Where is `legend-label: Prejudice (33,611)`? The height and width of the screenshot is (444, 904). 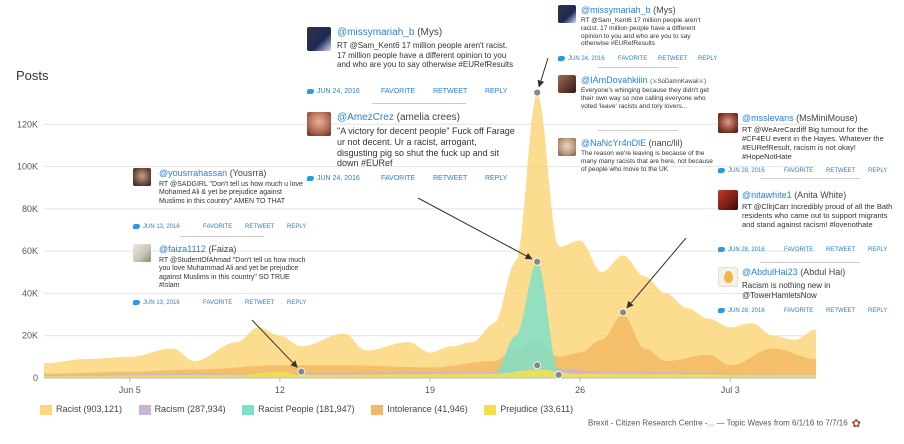 legend-label: Prejudice (33,611) is located at coordinates (537, 409).